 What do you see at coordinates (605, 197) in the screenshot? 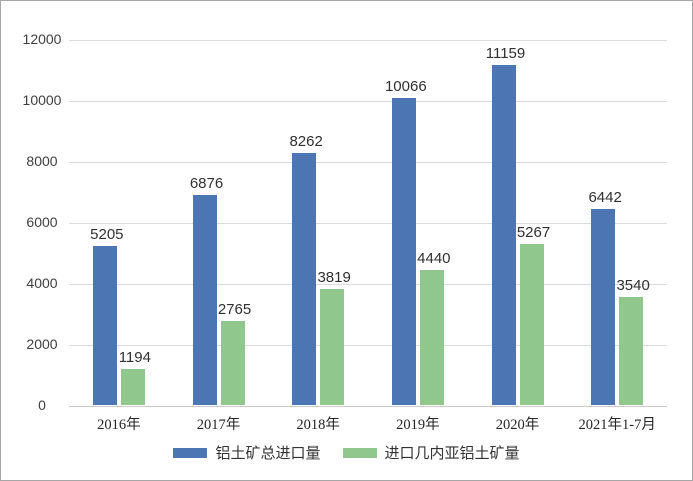
I see `data-label-6442: 6442` at bounding box center [605, 197].